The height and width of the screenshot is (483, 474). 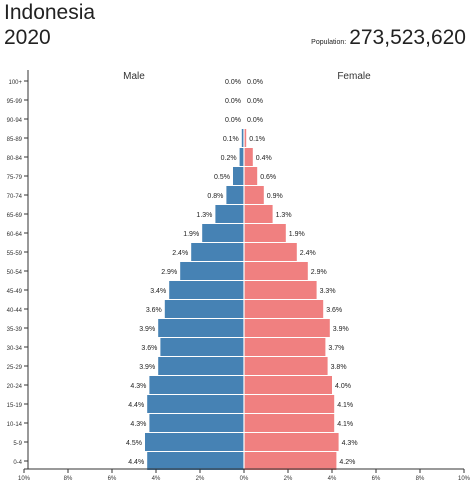 I want to click on year-label: 2020, so click(x=27, y=37).